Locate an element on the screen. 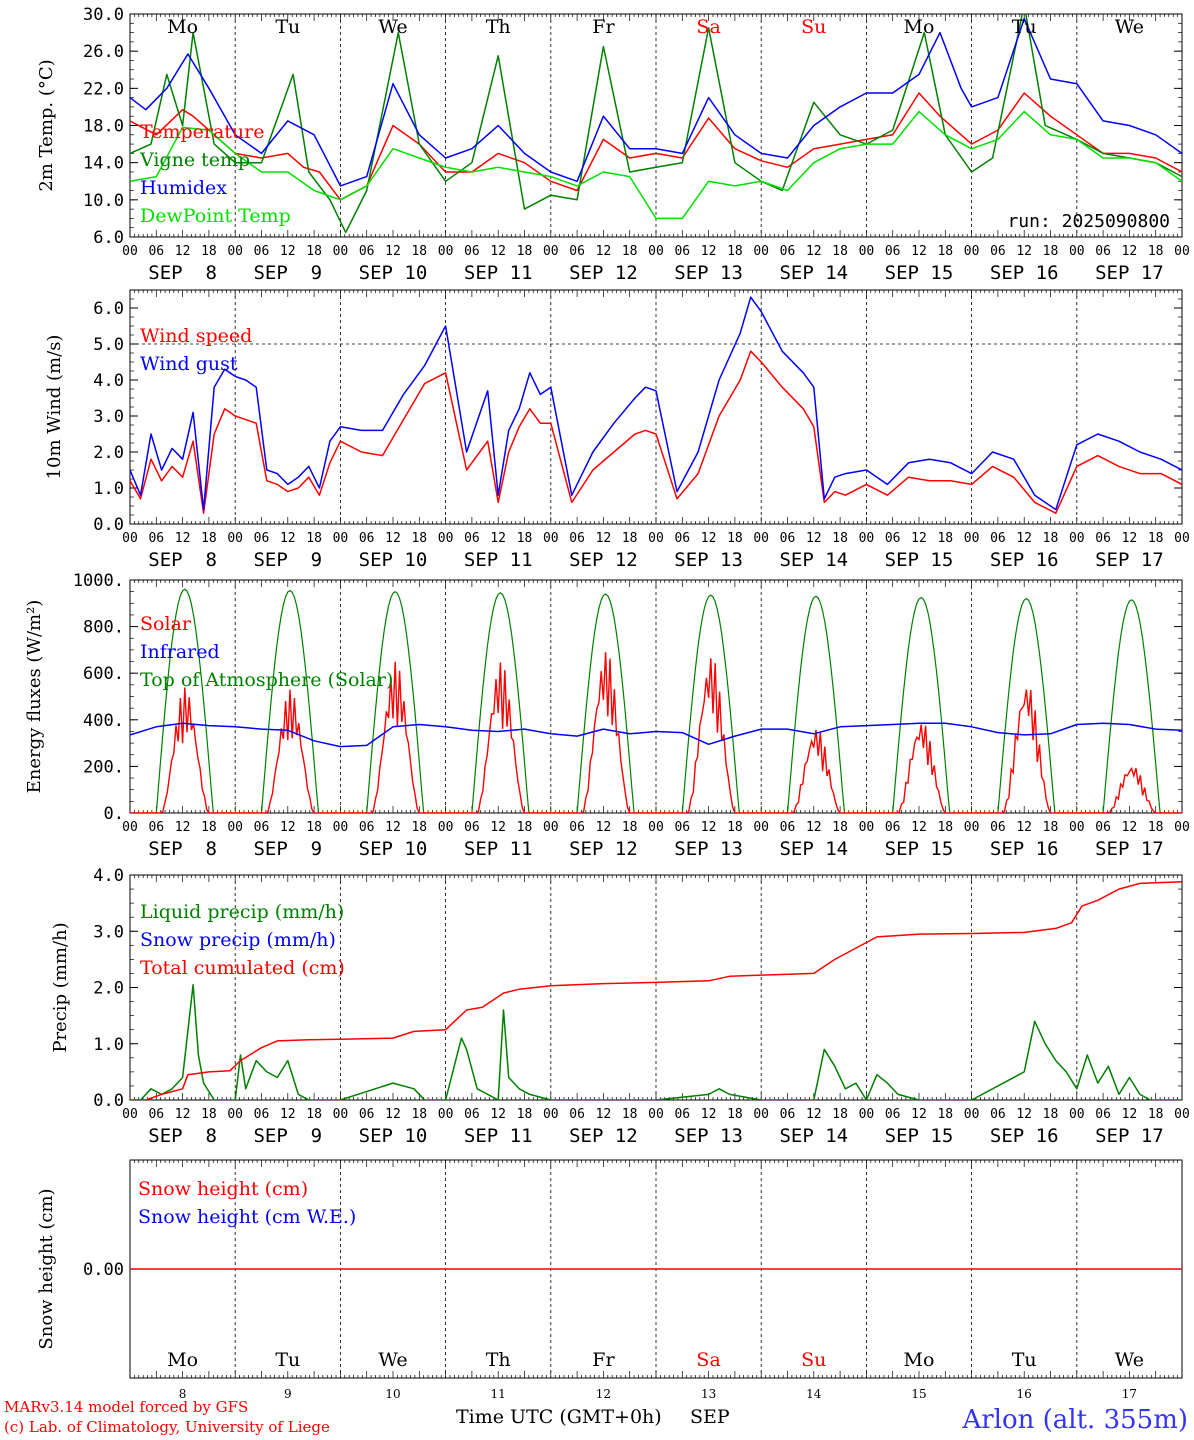 This screenshot has width=1194, height=1440. y-tick-label: 5.0 is located at coordinates (108, 345).